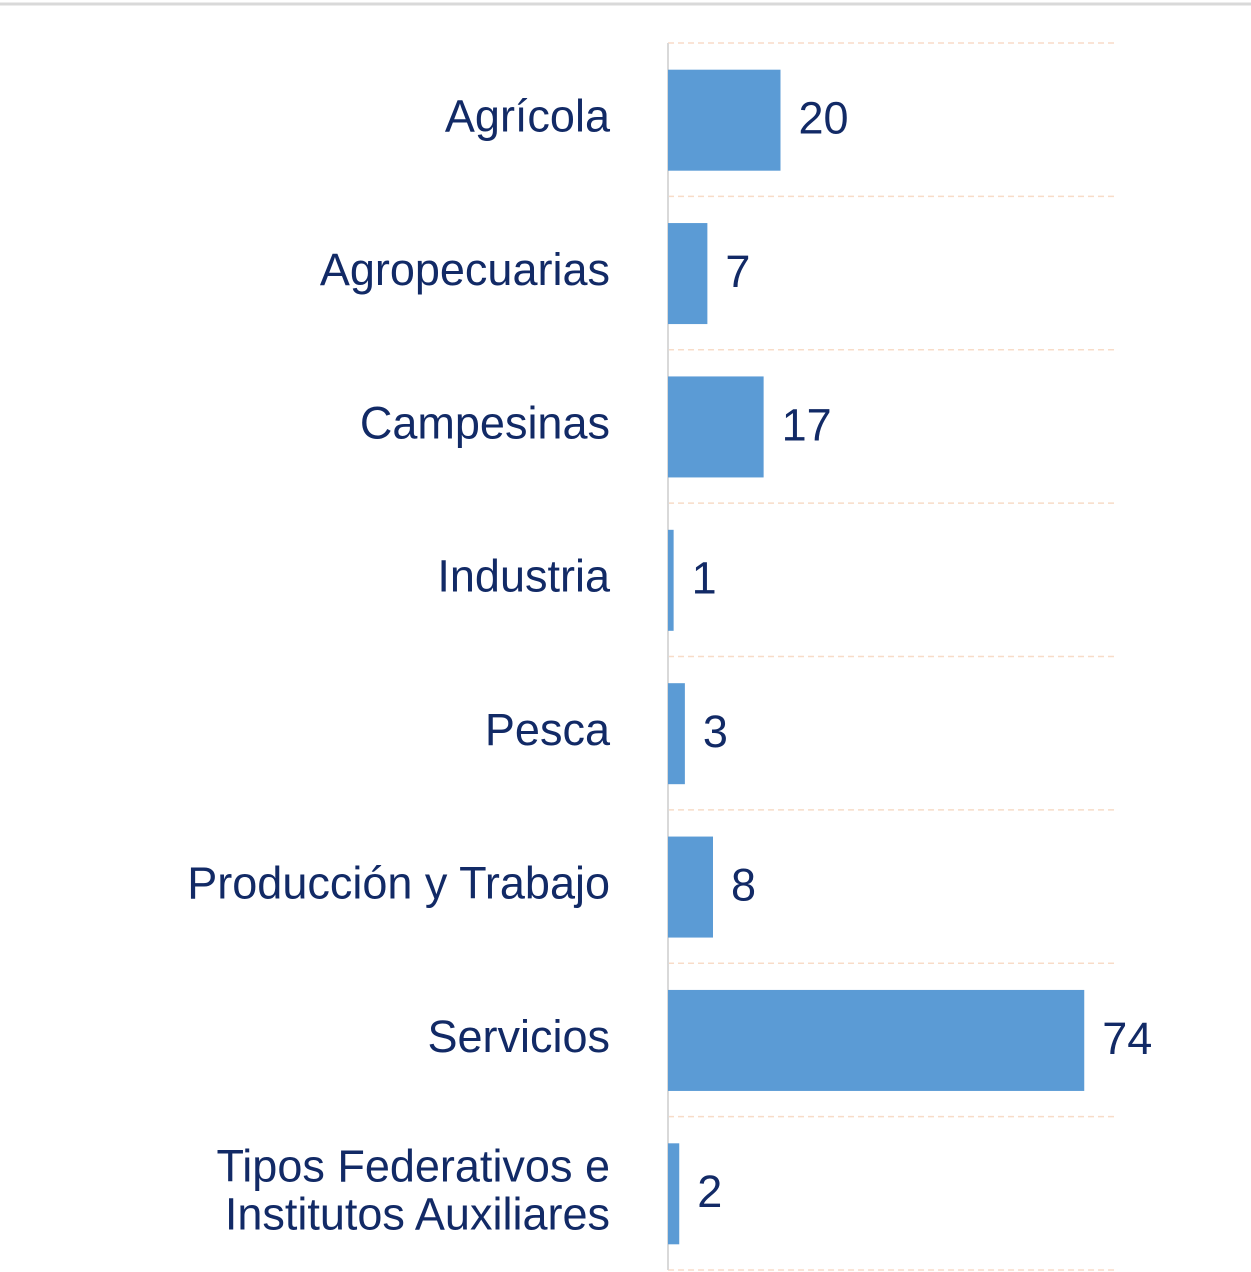  I want to click on value-label: 2, so click(709, 1191).